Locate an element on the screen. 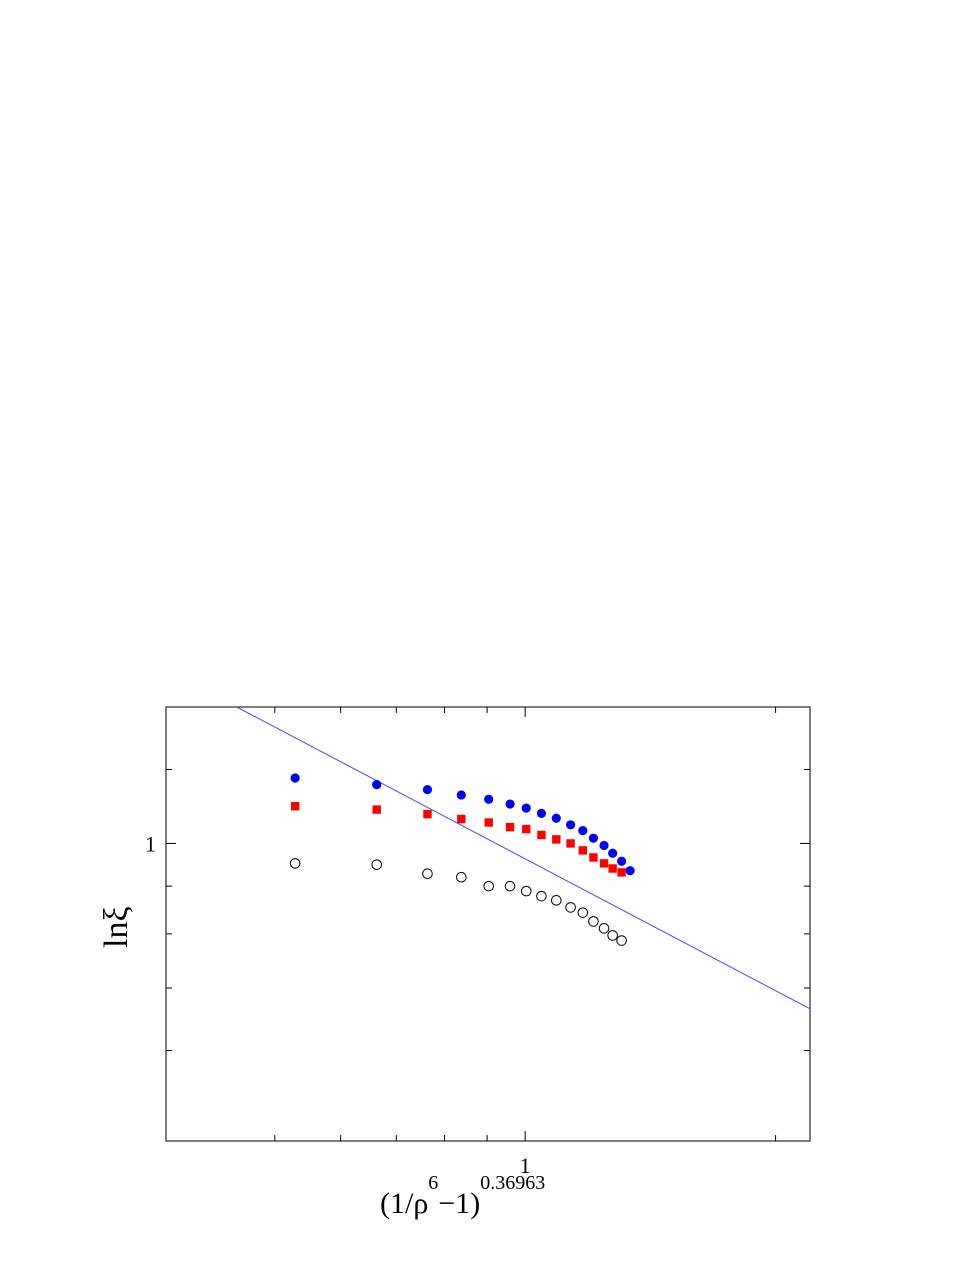 Image resolution: width=977 pixels, height=1264 pixels. fit-line is located at coordinates (523, 858).